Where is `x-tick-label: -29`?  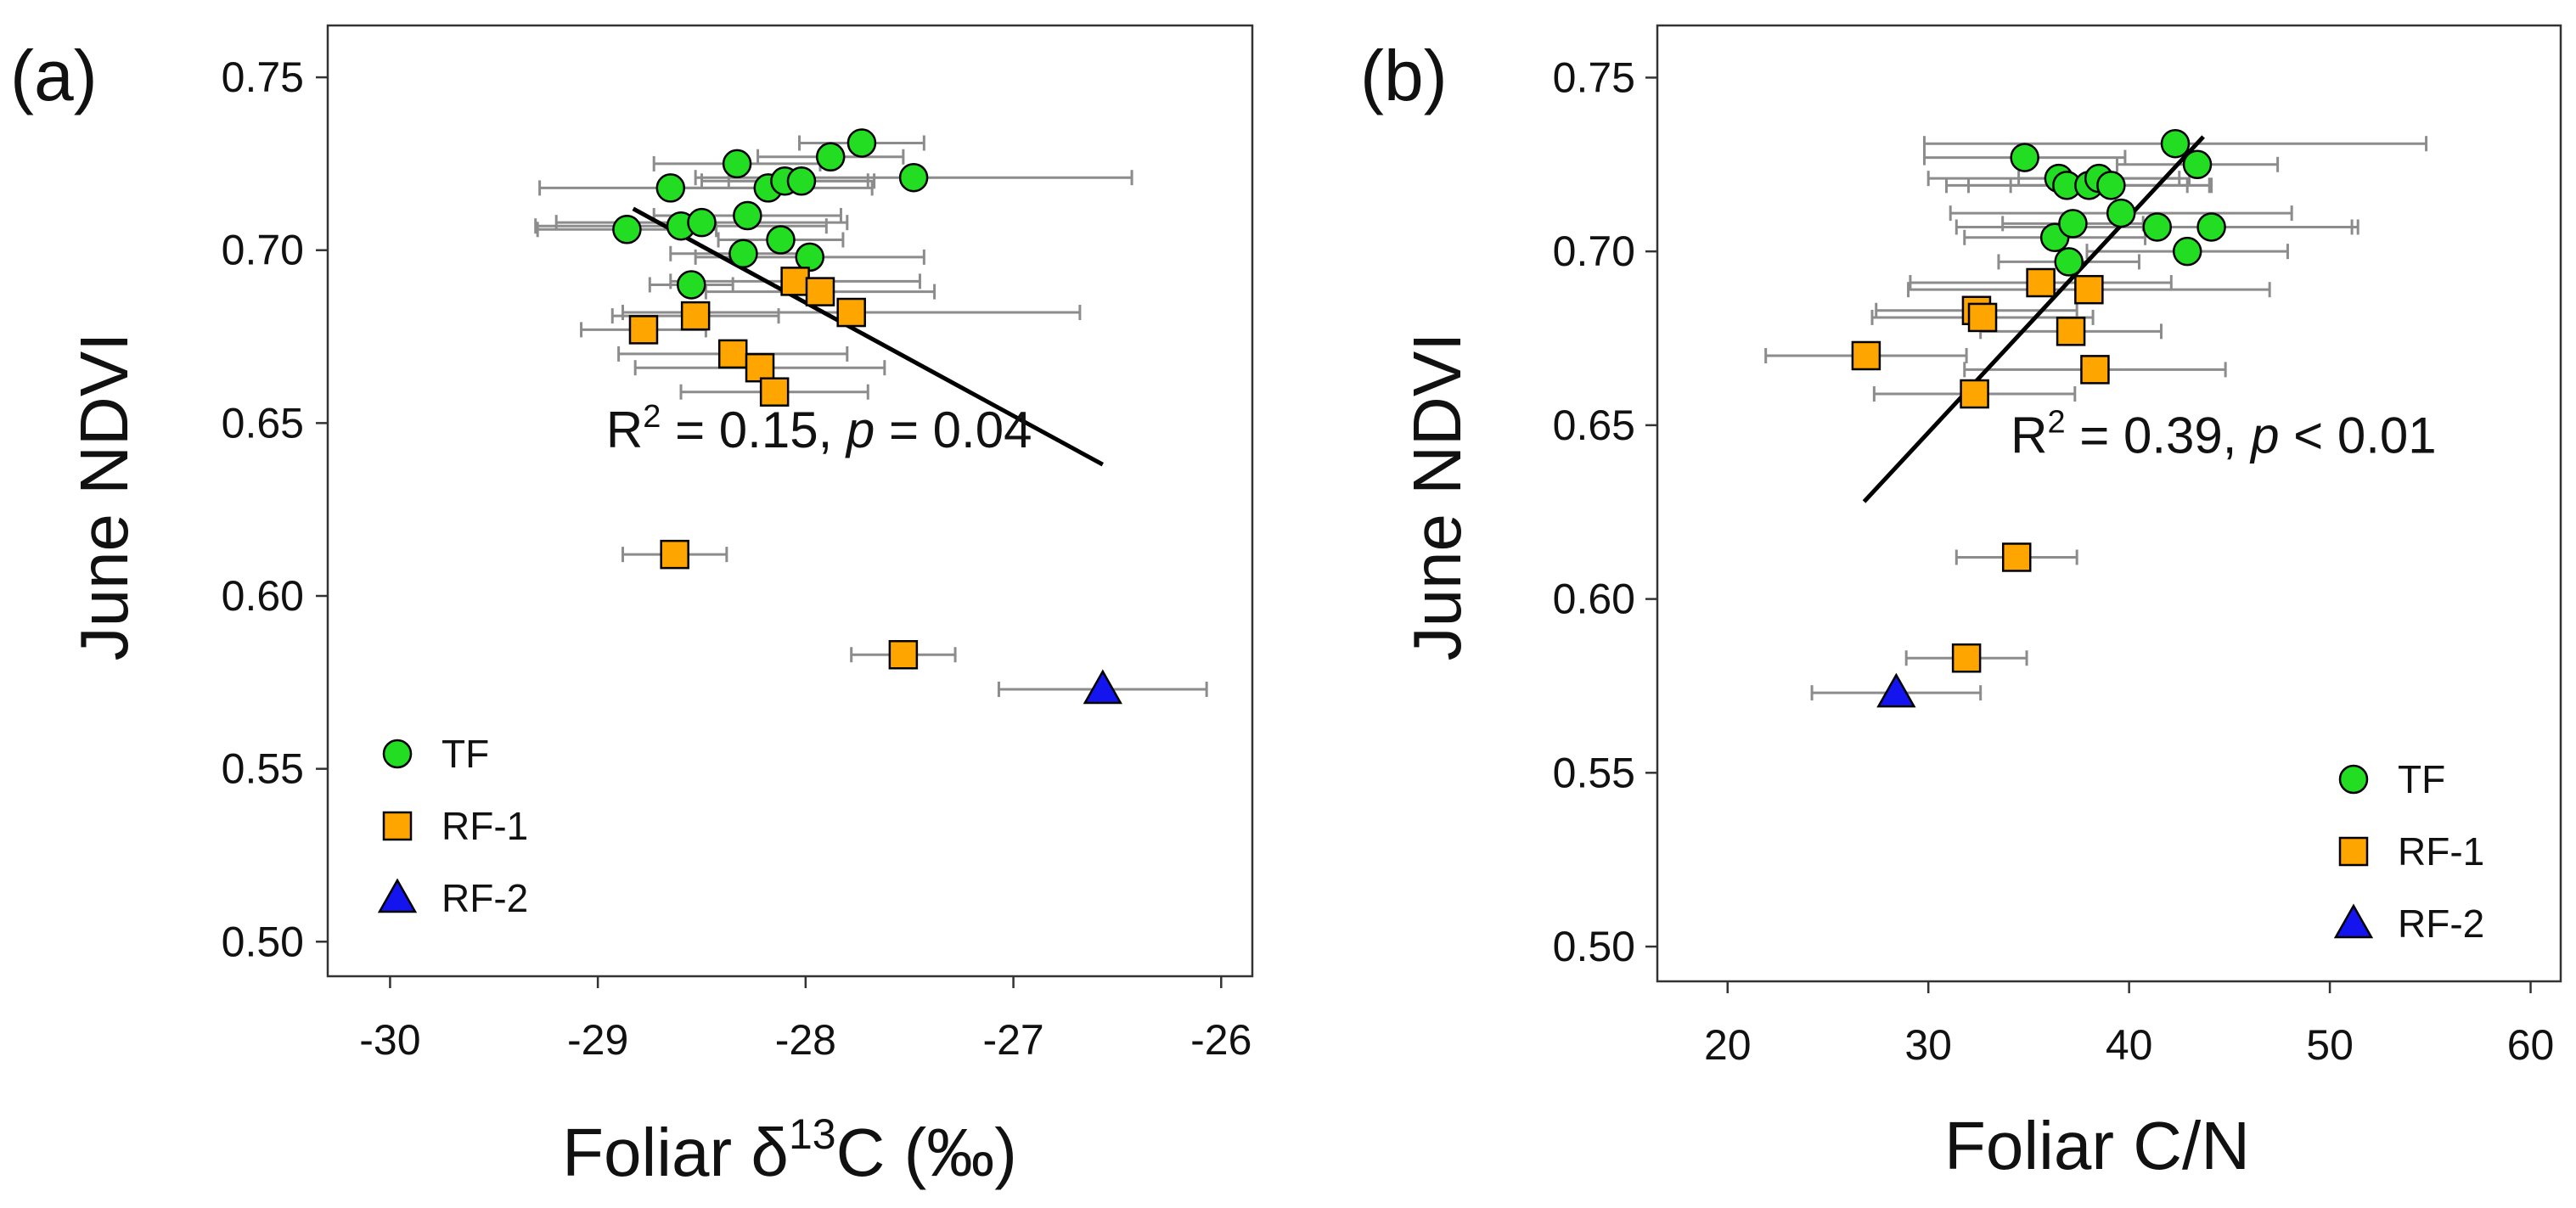
x-tick-label: -29 is located at coordinates (597, 1040).